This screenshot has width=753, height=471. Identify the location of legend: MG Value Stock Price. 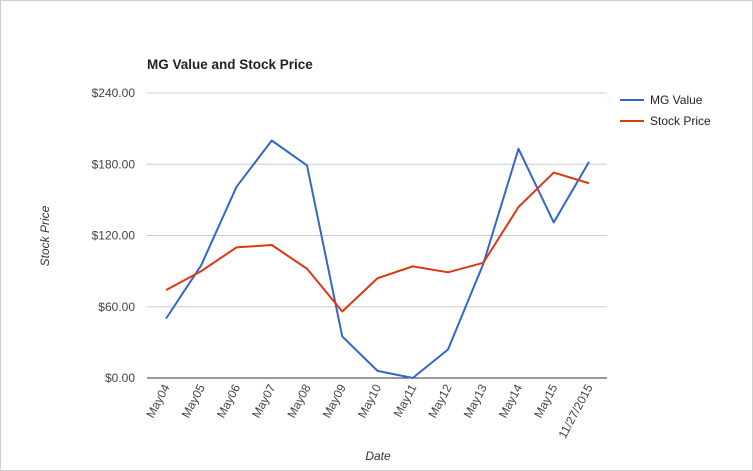
(665, 110).